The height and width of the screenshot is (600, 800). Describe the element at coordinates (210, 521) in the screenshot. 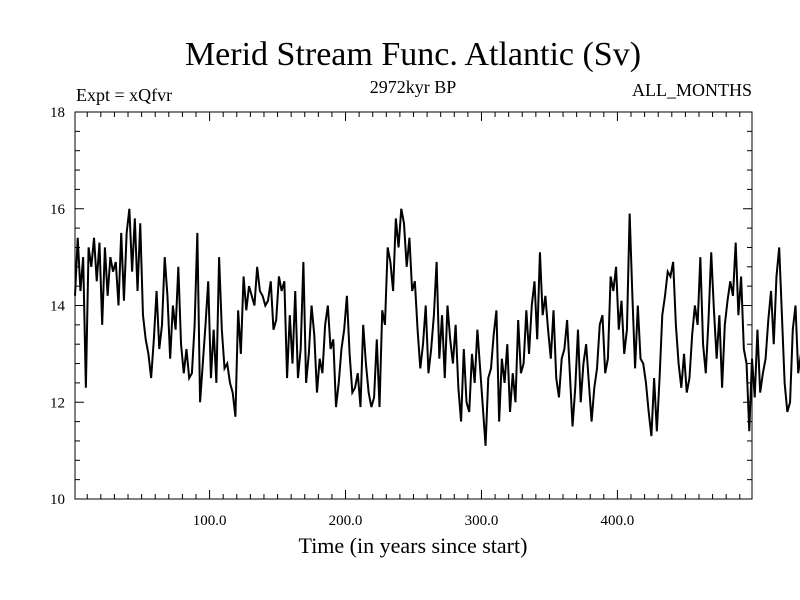

I see `x-tick-label: 100.0` at that location.